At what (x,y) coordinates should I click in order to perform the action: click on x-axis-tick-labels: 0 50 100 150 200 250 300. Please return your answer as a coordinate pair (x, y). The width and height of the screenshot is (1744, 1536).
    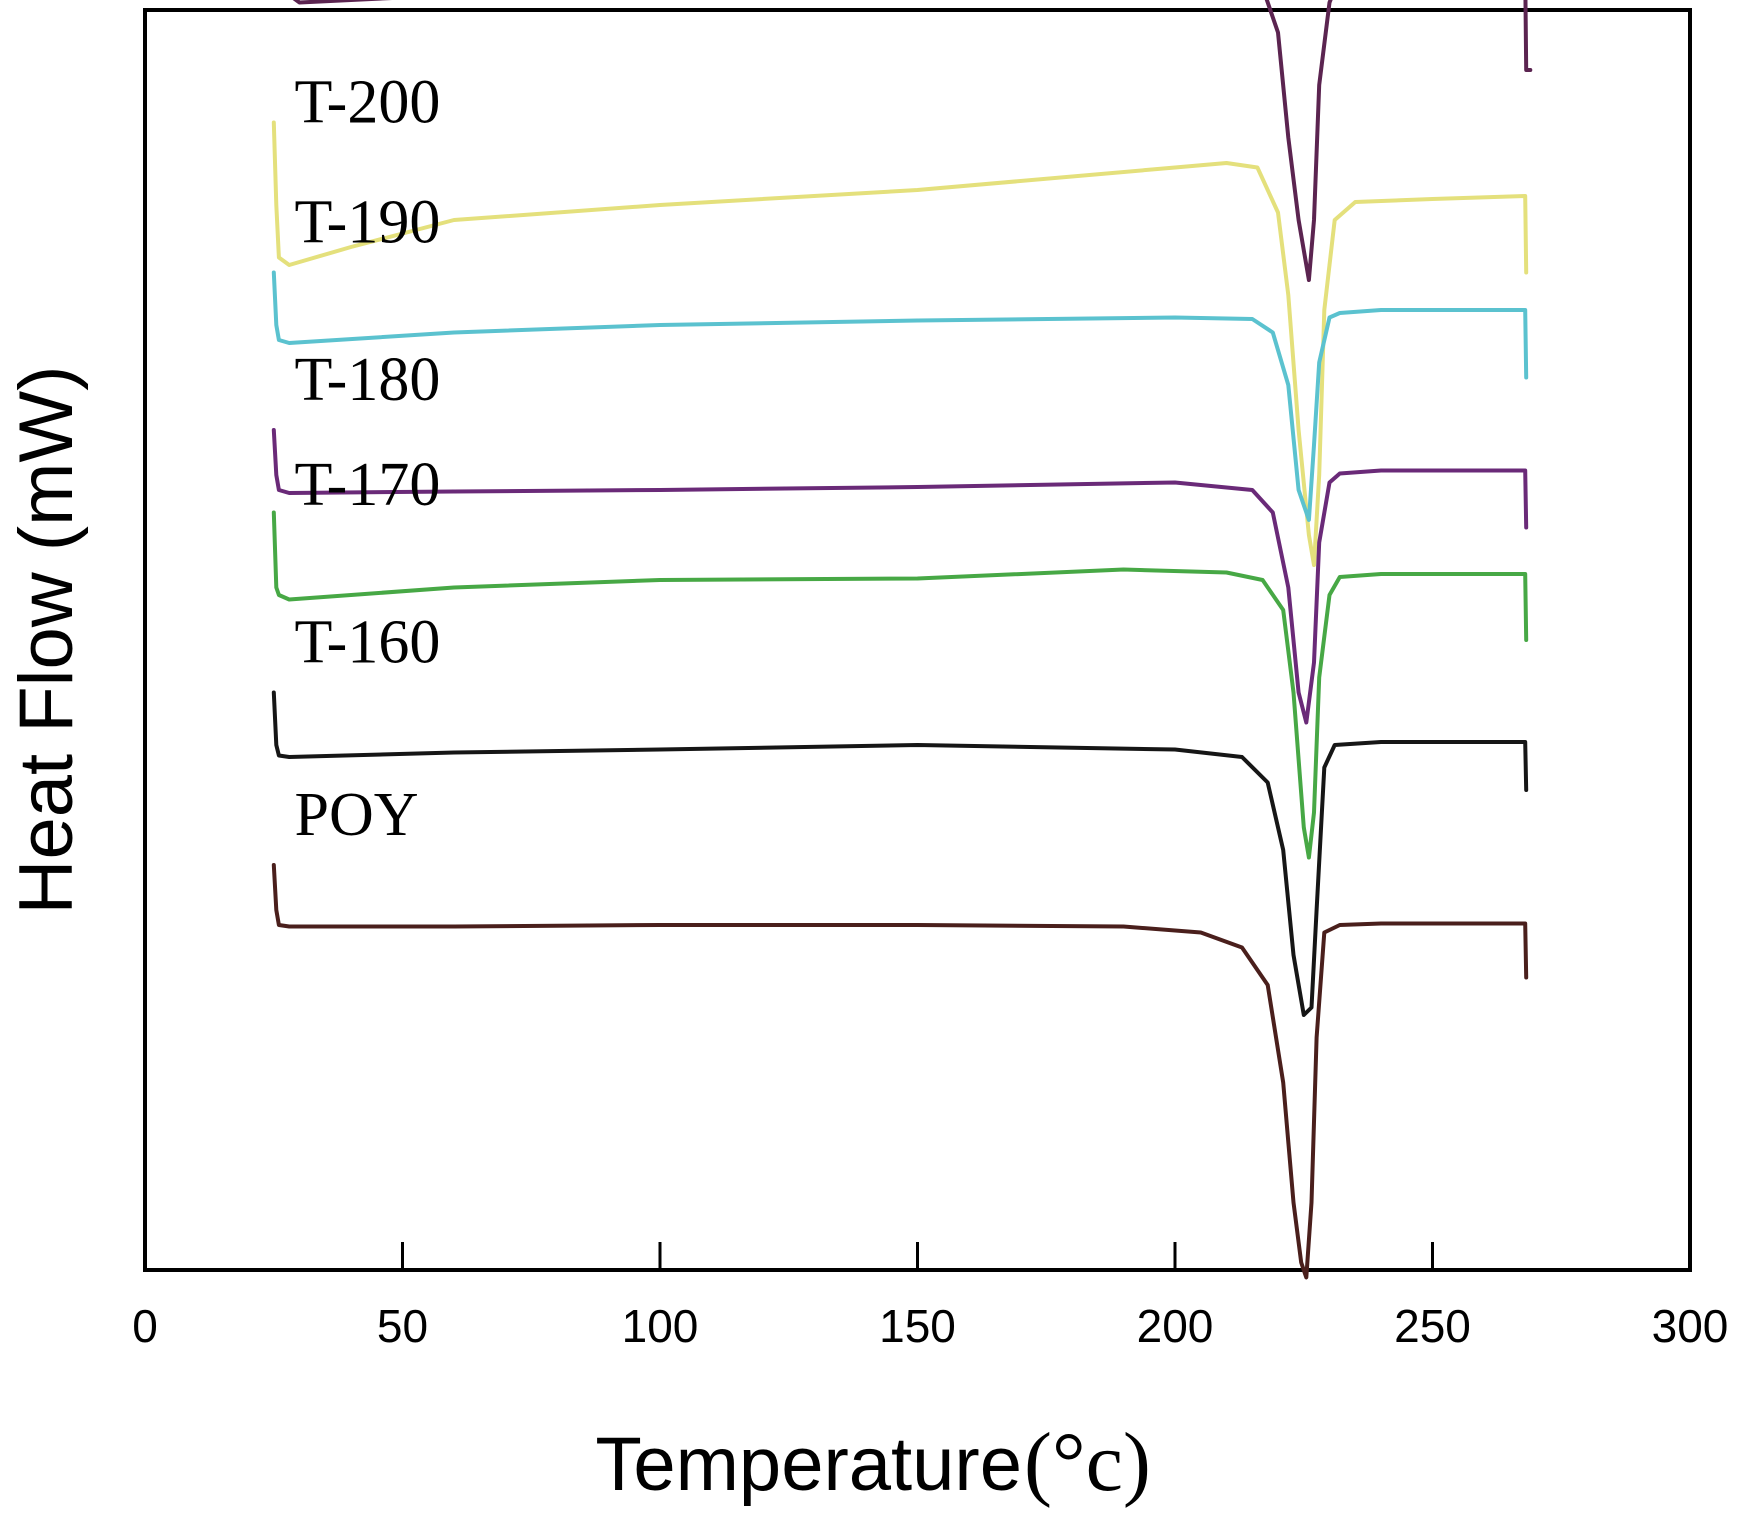
    Looking at the image, I should click on (930, 1326).